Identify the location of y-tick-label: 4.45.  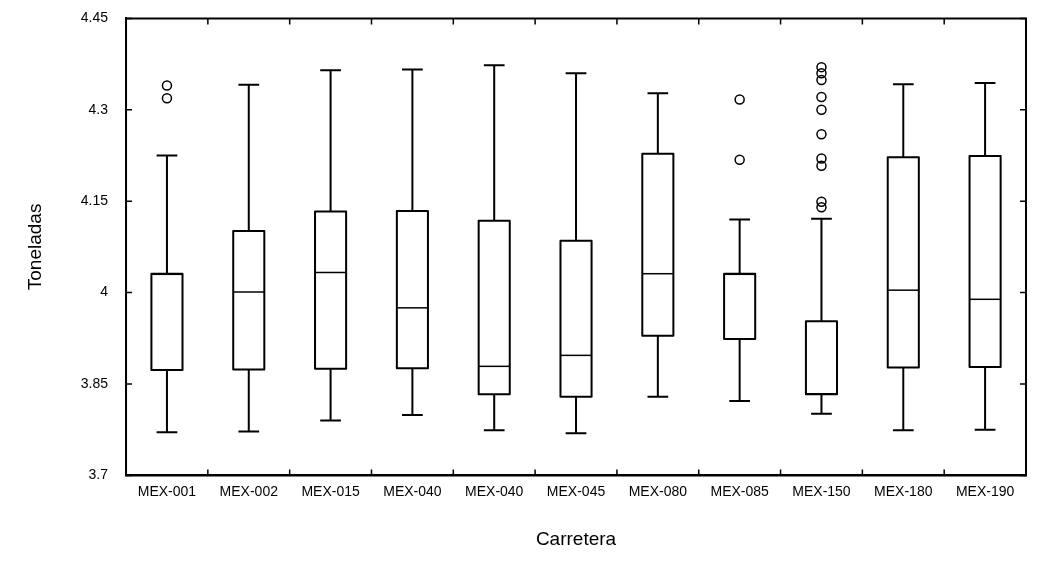
(94, 17).